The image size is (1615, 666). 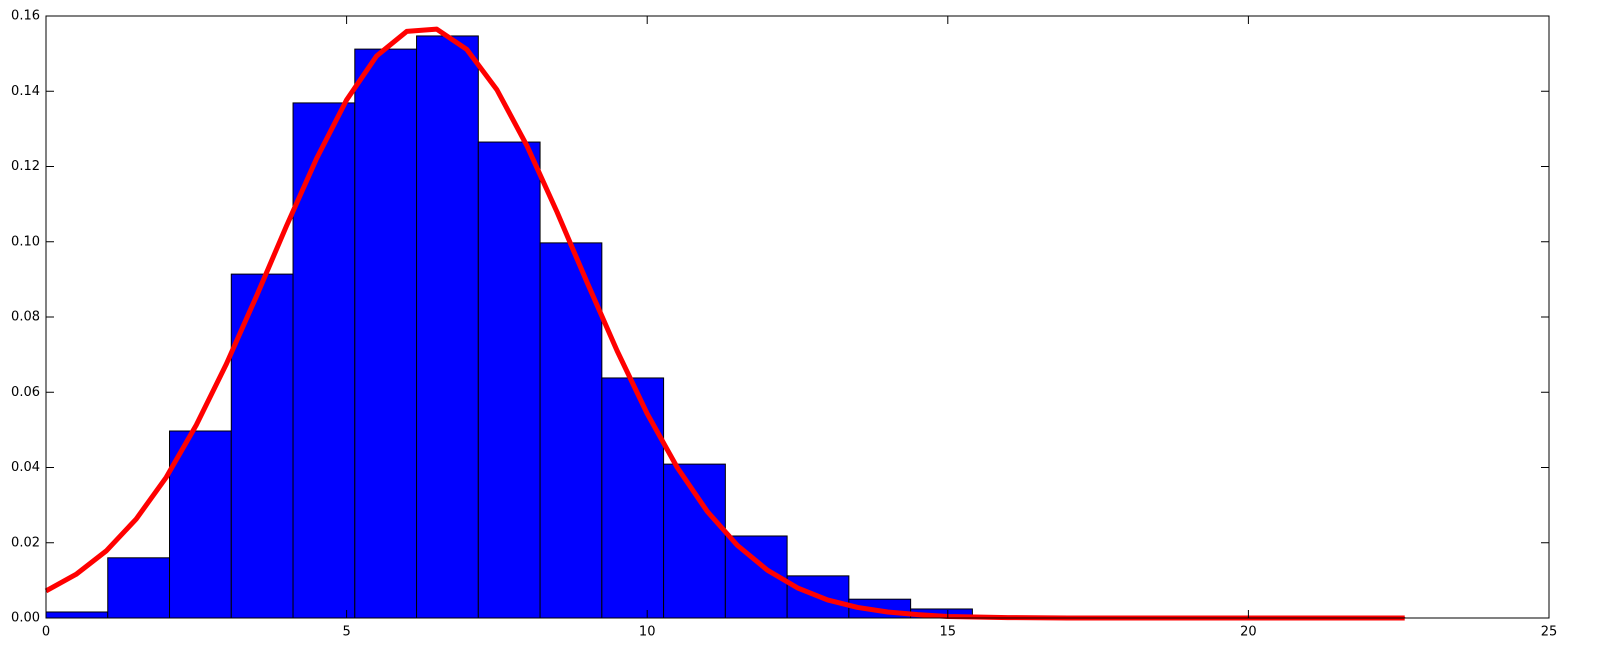 I want to click on x-tick-label: 5, so click(x=346, y=632).